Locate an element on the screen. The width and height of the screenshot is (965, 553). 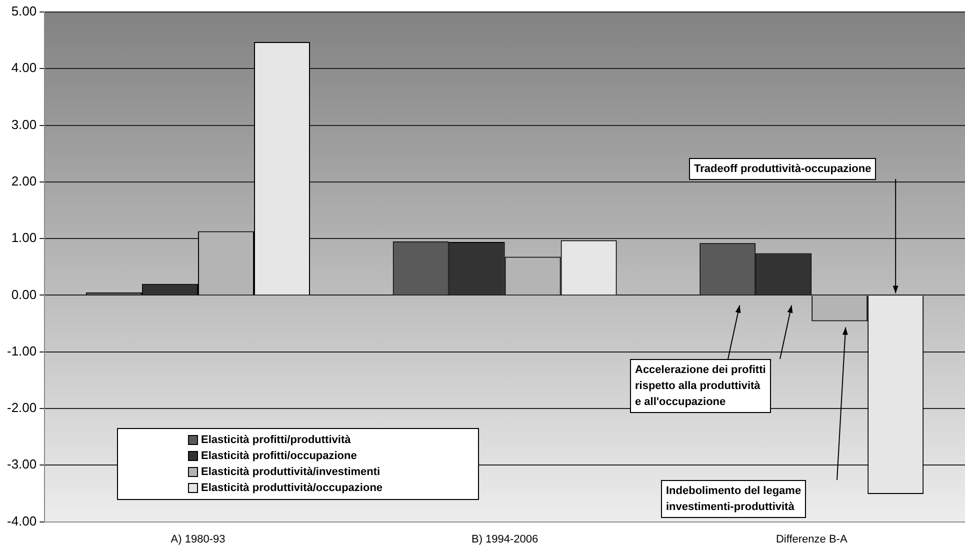
y-tick-label: -1.00 is located at coordinates (21, 350).